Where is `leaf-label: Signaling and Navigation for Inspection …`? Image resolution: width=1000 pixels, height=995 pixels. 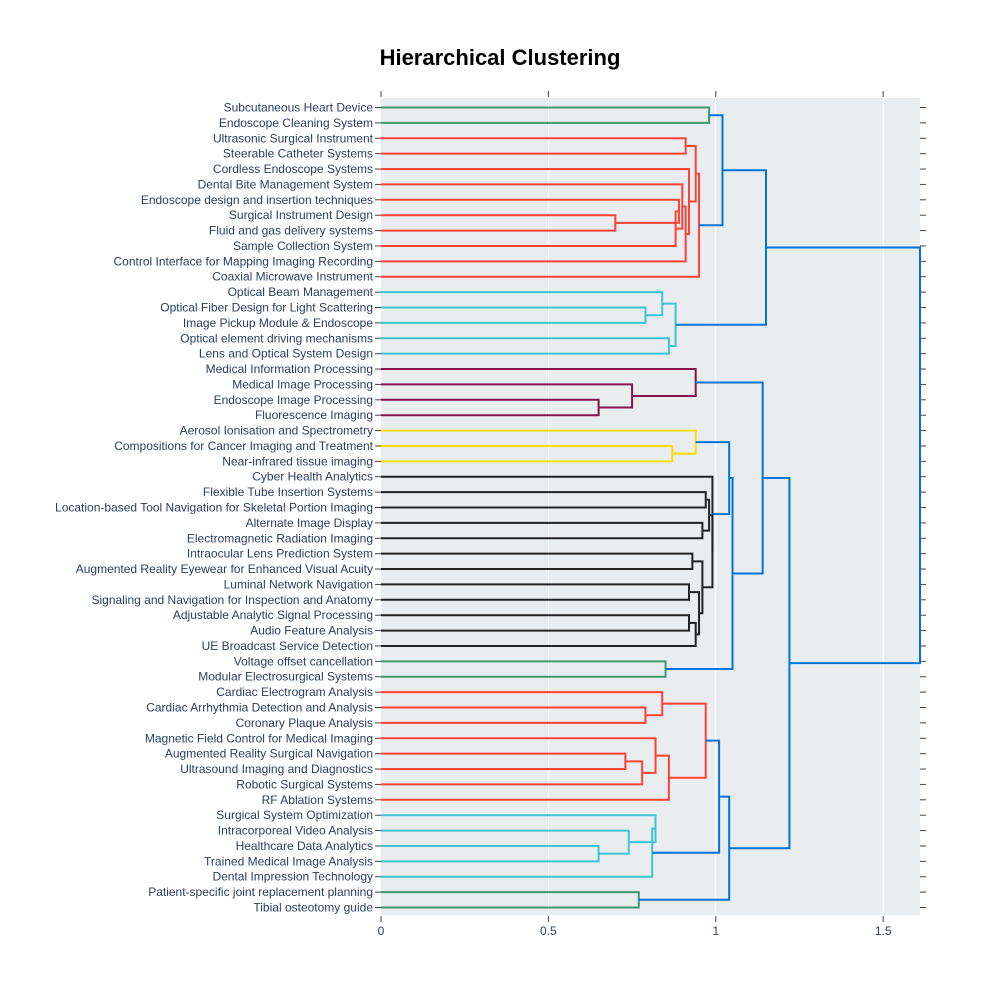 leaf-label: Signaling and Navigation for Inspection … is located at coordinates (232, 600).